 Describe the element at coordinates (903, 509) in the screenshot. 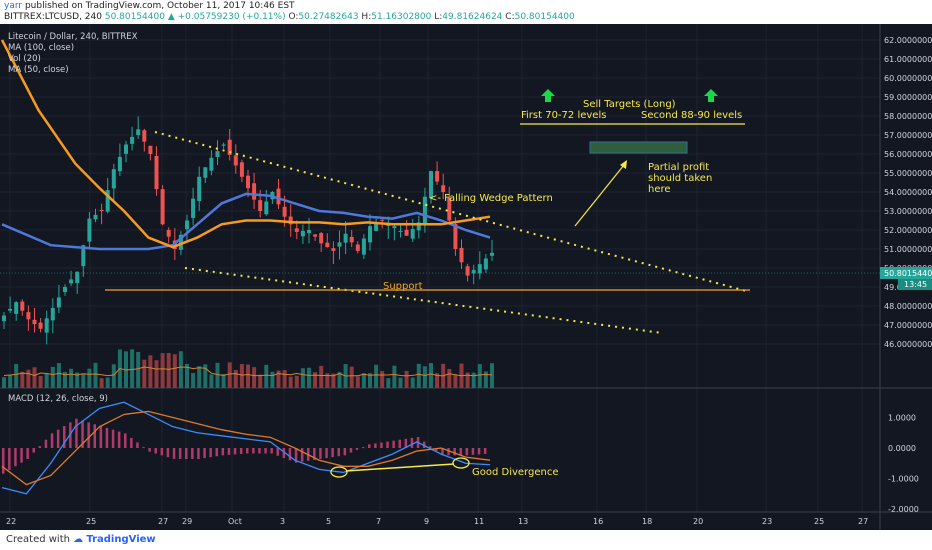

I see `macd-tick-label: -2.0000` at that location.